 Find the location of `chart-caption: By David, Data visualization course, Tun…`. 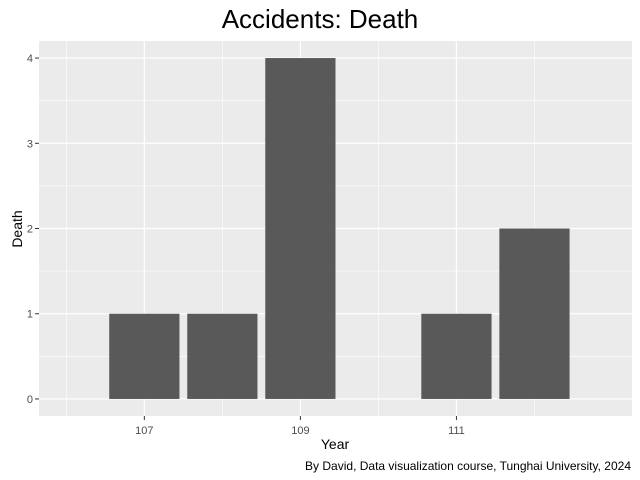

chart-caption: By David, Data visualization course, Tun… is located at coordinates (468, 466).